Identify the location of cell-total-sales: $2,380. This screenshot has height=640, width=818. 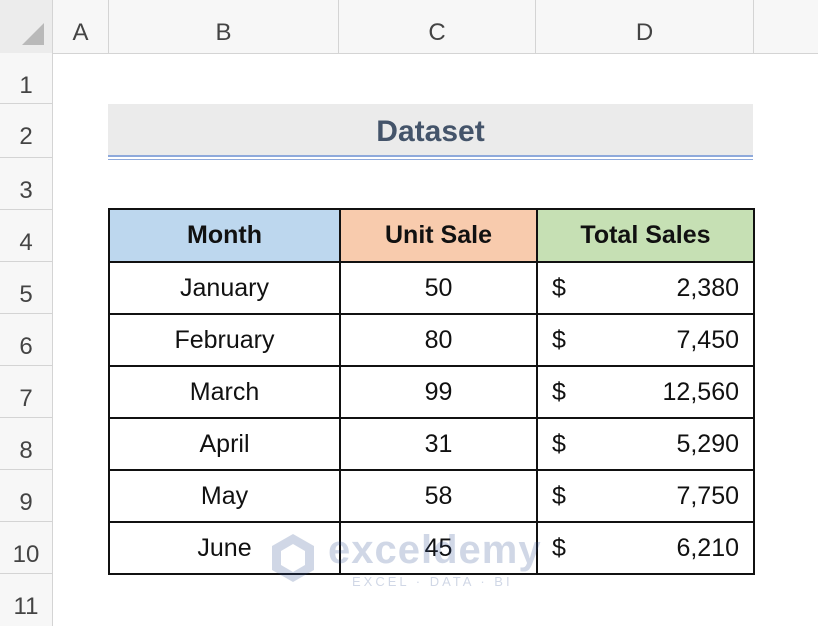
(645, 288).